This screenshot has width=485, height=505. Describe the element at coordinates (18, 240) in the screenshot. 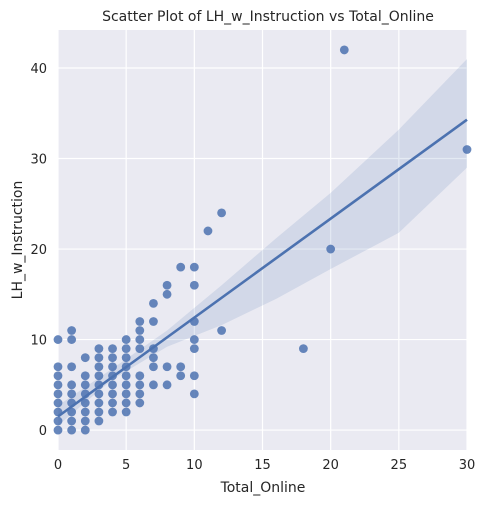

I see `y-axis-label: LH_w_Instruction` at that location.